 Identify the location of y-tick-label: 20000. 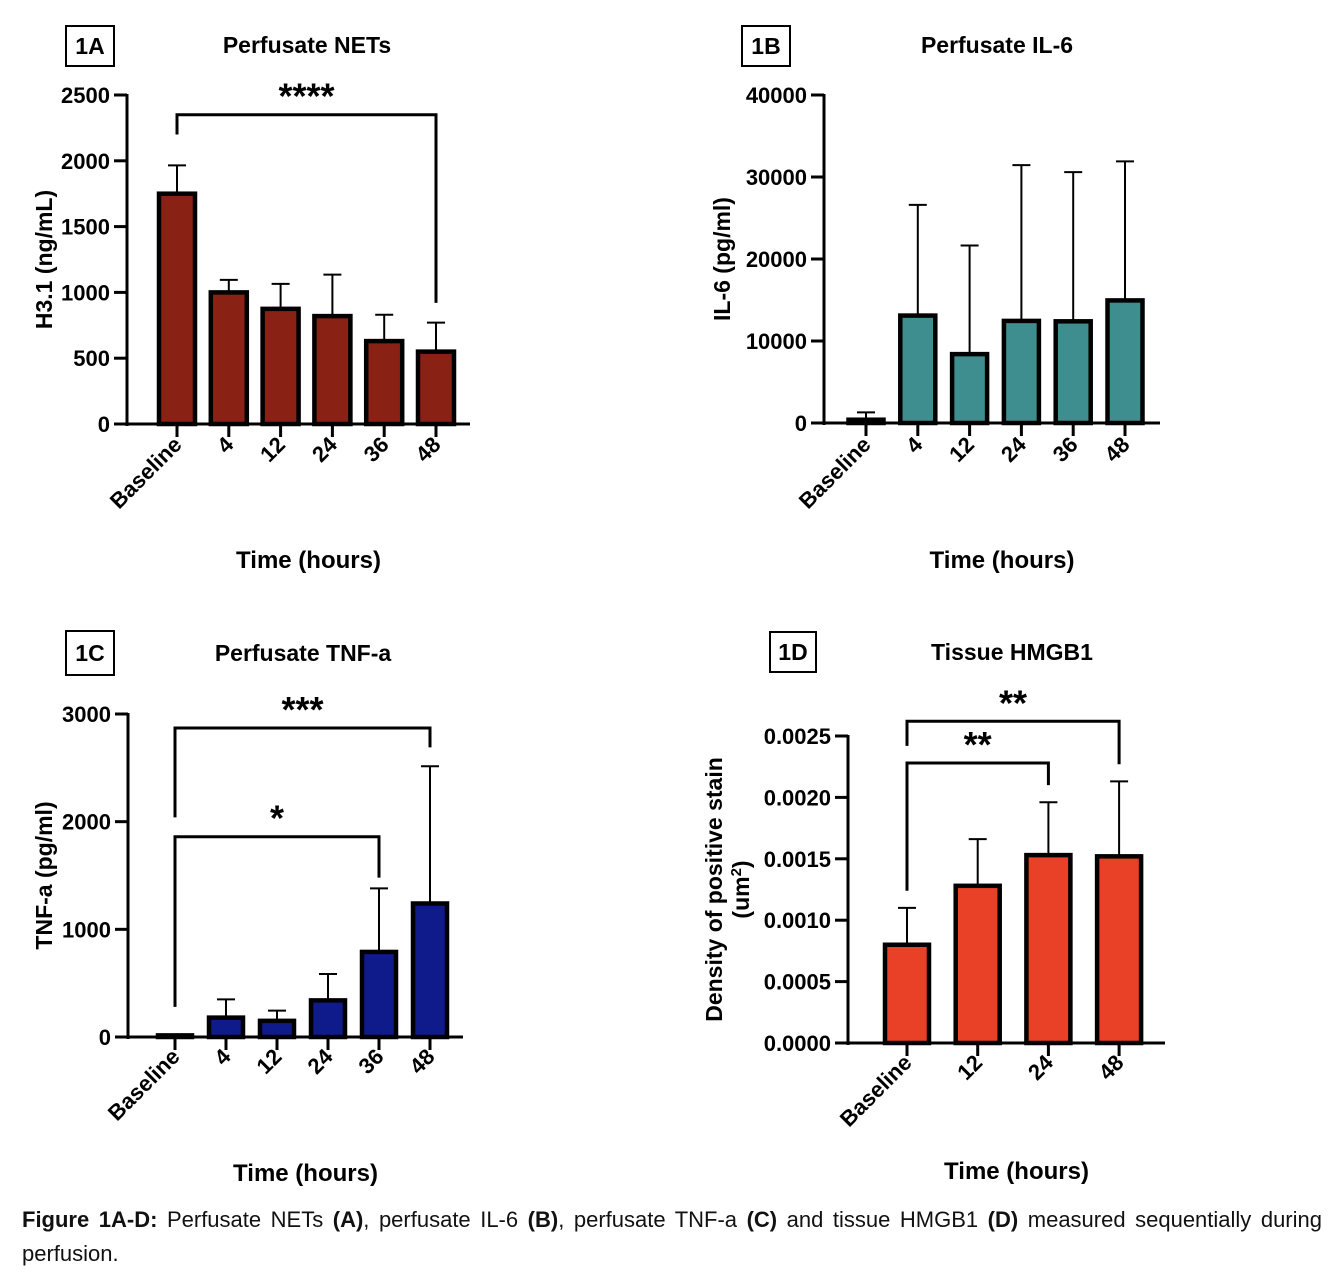
(776, 259).